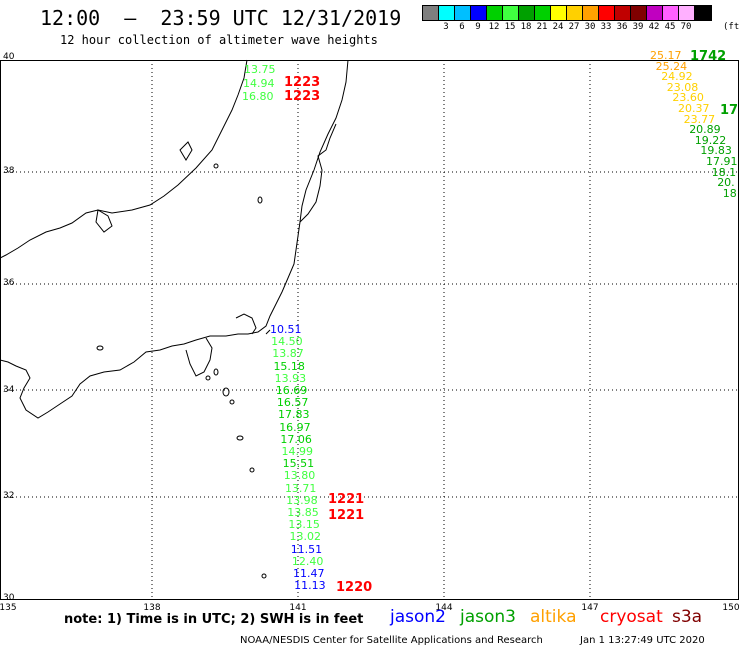  What do you see at coordinates (418, 617) in the screenshot?
I see `satellite-jason2: jason2` at bounding box center [418, 617].